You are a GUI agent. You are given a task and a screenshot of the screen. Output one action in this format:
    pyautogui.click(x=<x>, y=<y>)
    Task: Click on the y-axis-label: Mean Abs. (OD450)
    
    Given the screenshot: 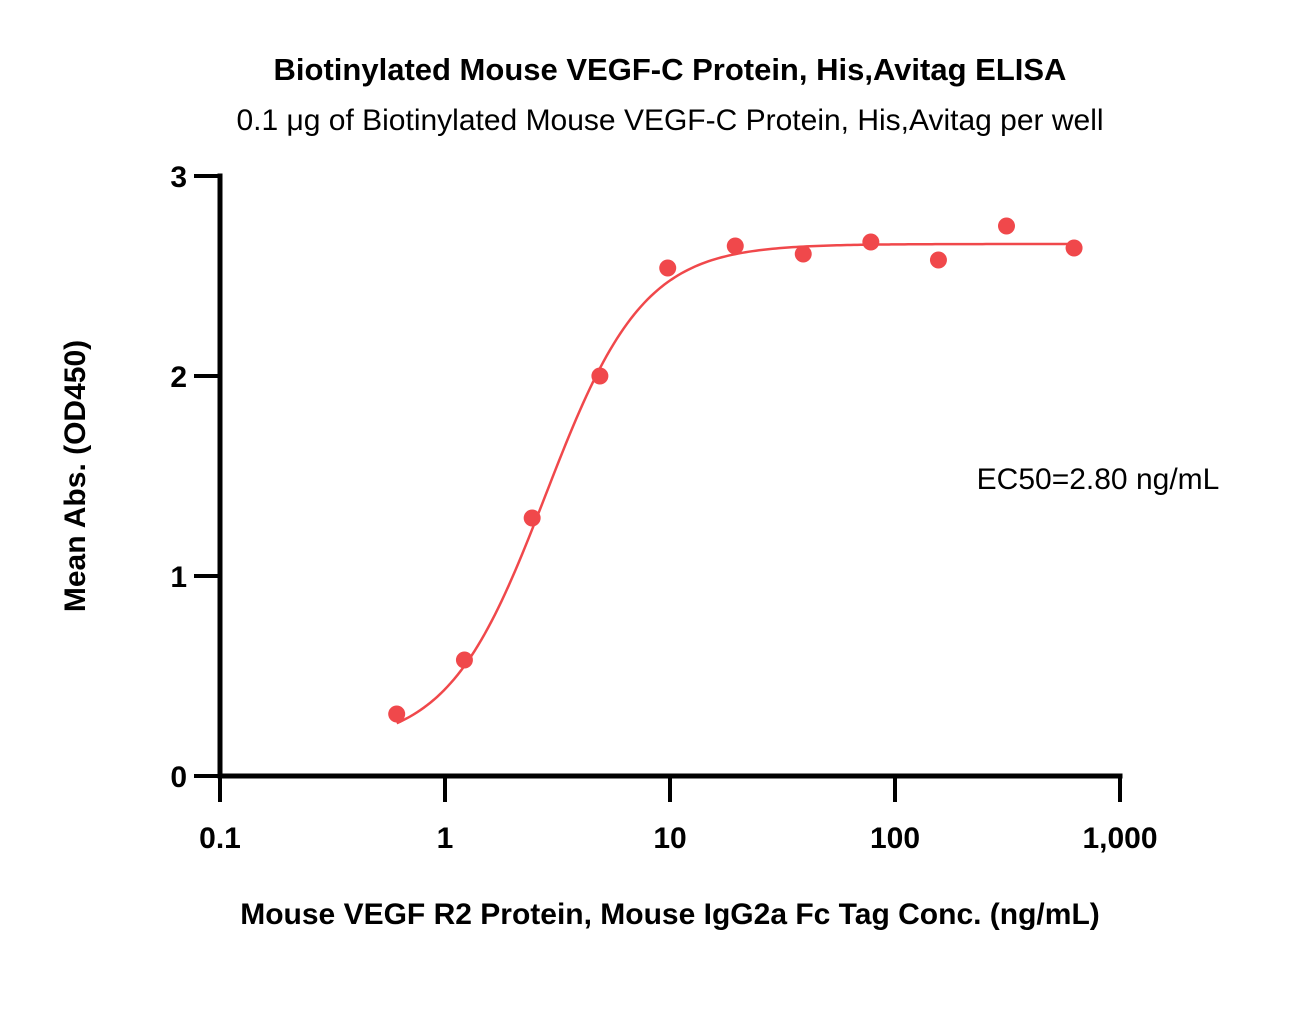 What is the action you would take?
    pyautogui.click(x=75, y=476)
    